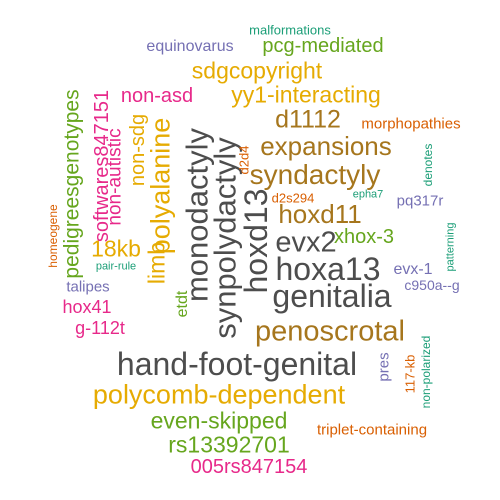 This screenshot has width=500, height=500. I want to click on word-pair-rule: pair-rule, so click(116, 266).